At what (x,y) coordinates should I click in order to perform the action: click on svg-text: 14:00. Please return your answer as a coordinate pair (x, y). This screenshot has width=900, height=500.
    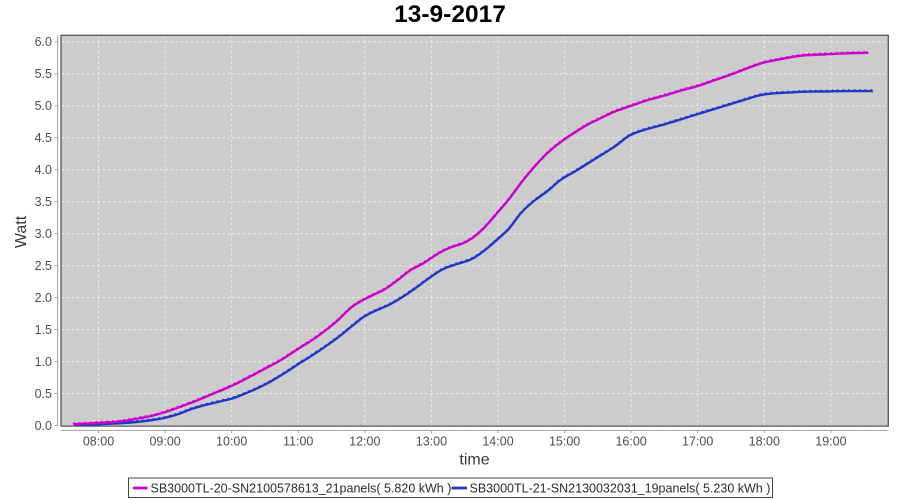
    Looking at the image, I should click on (497, 442).